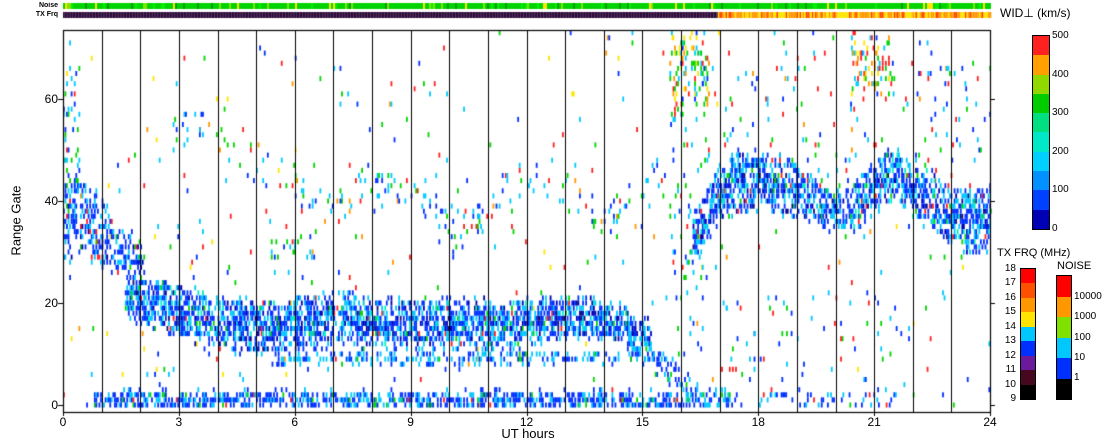  What do you see at coordinates (51, 99) in the screenshot?
I see `y-tick-label: 60` at bounding box center [51, 99].